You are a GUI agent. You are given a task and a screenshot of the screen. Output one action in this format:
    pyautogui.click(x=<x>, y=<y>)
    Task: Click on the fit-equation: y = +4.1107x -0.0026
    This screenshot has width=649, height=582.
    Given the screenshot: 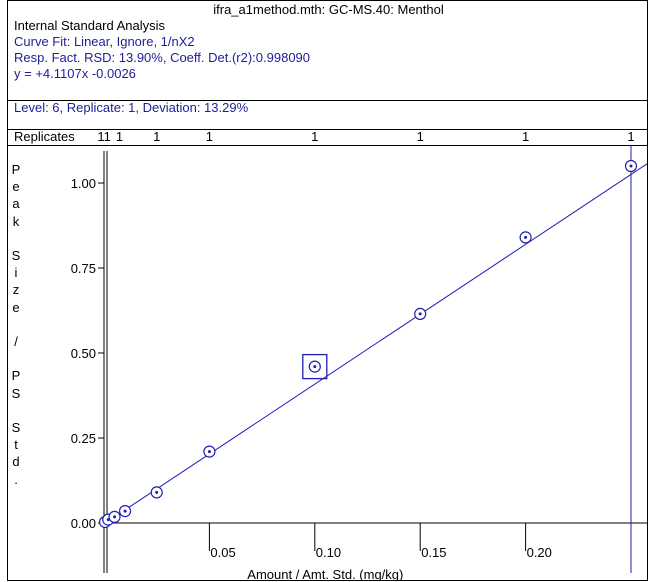 What is the action you would take?
    pyautogui.click(x=75, y=73)
    